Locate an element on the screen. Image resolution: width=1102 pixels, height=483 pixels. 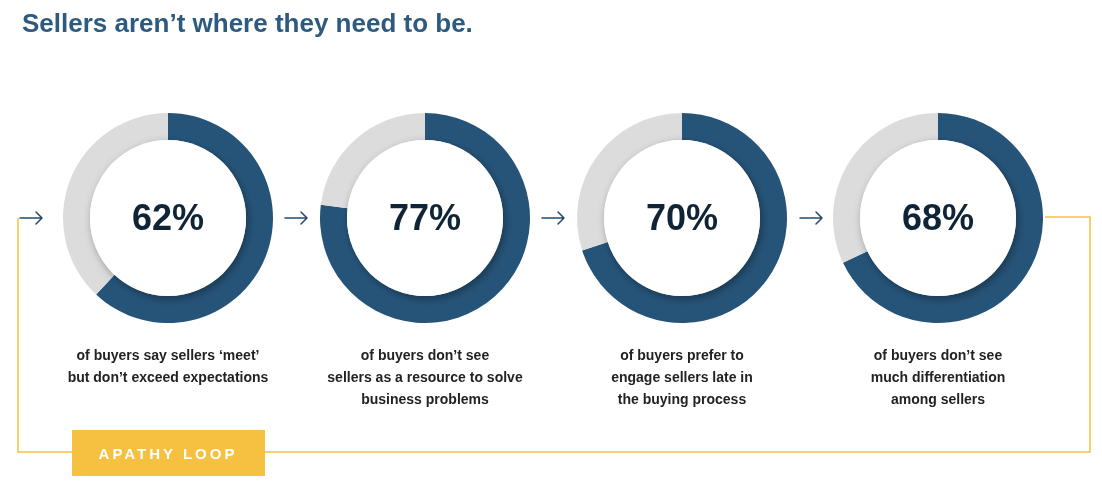
data-label: 70% is located at coordinates (682, 217).